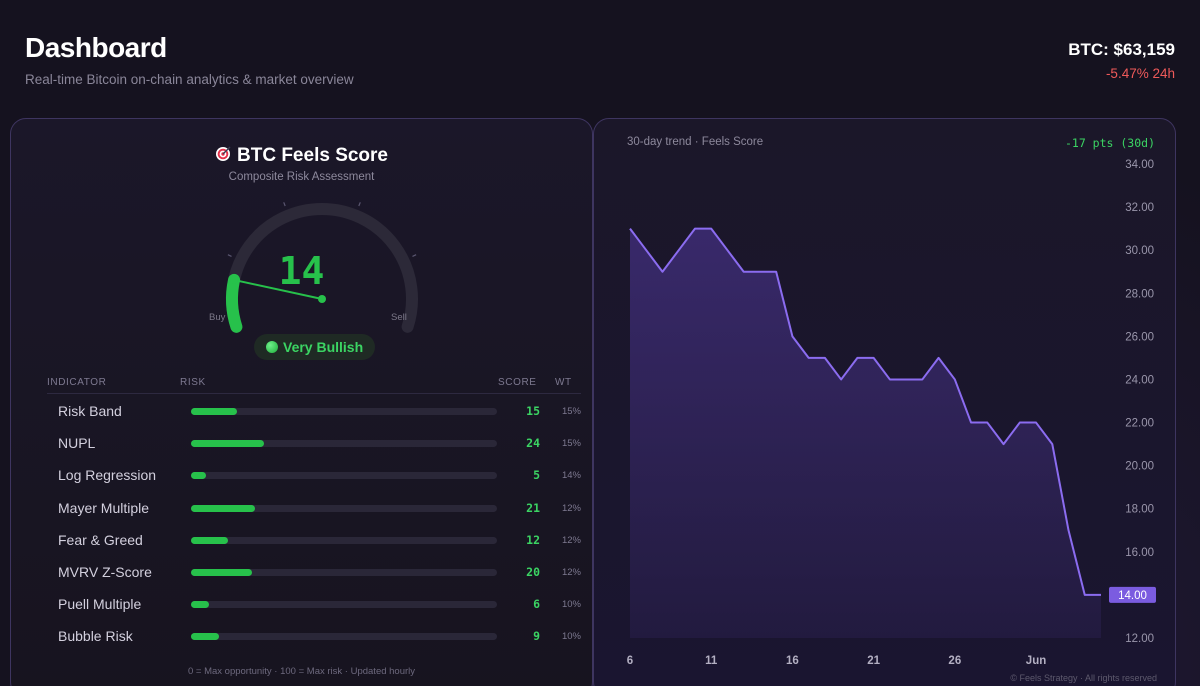  I want to click on y-tick-label: 26.00, so click(1139, 337).